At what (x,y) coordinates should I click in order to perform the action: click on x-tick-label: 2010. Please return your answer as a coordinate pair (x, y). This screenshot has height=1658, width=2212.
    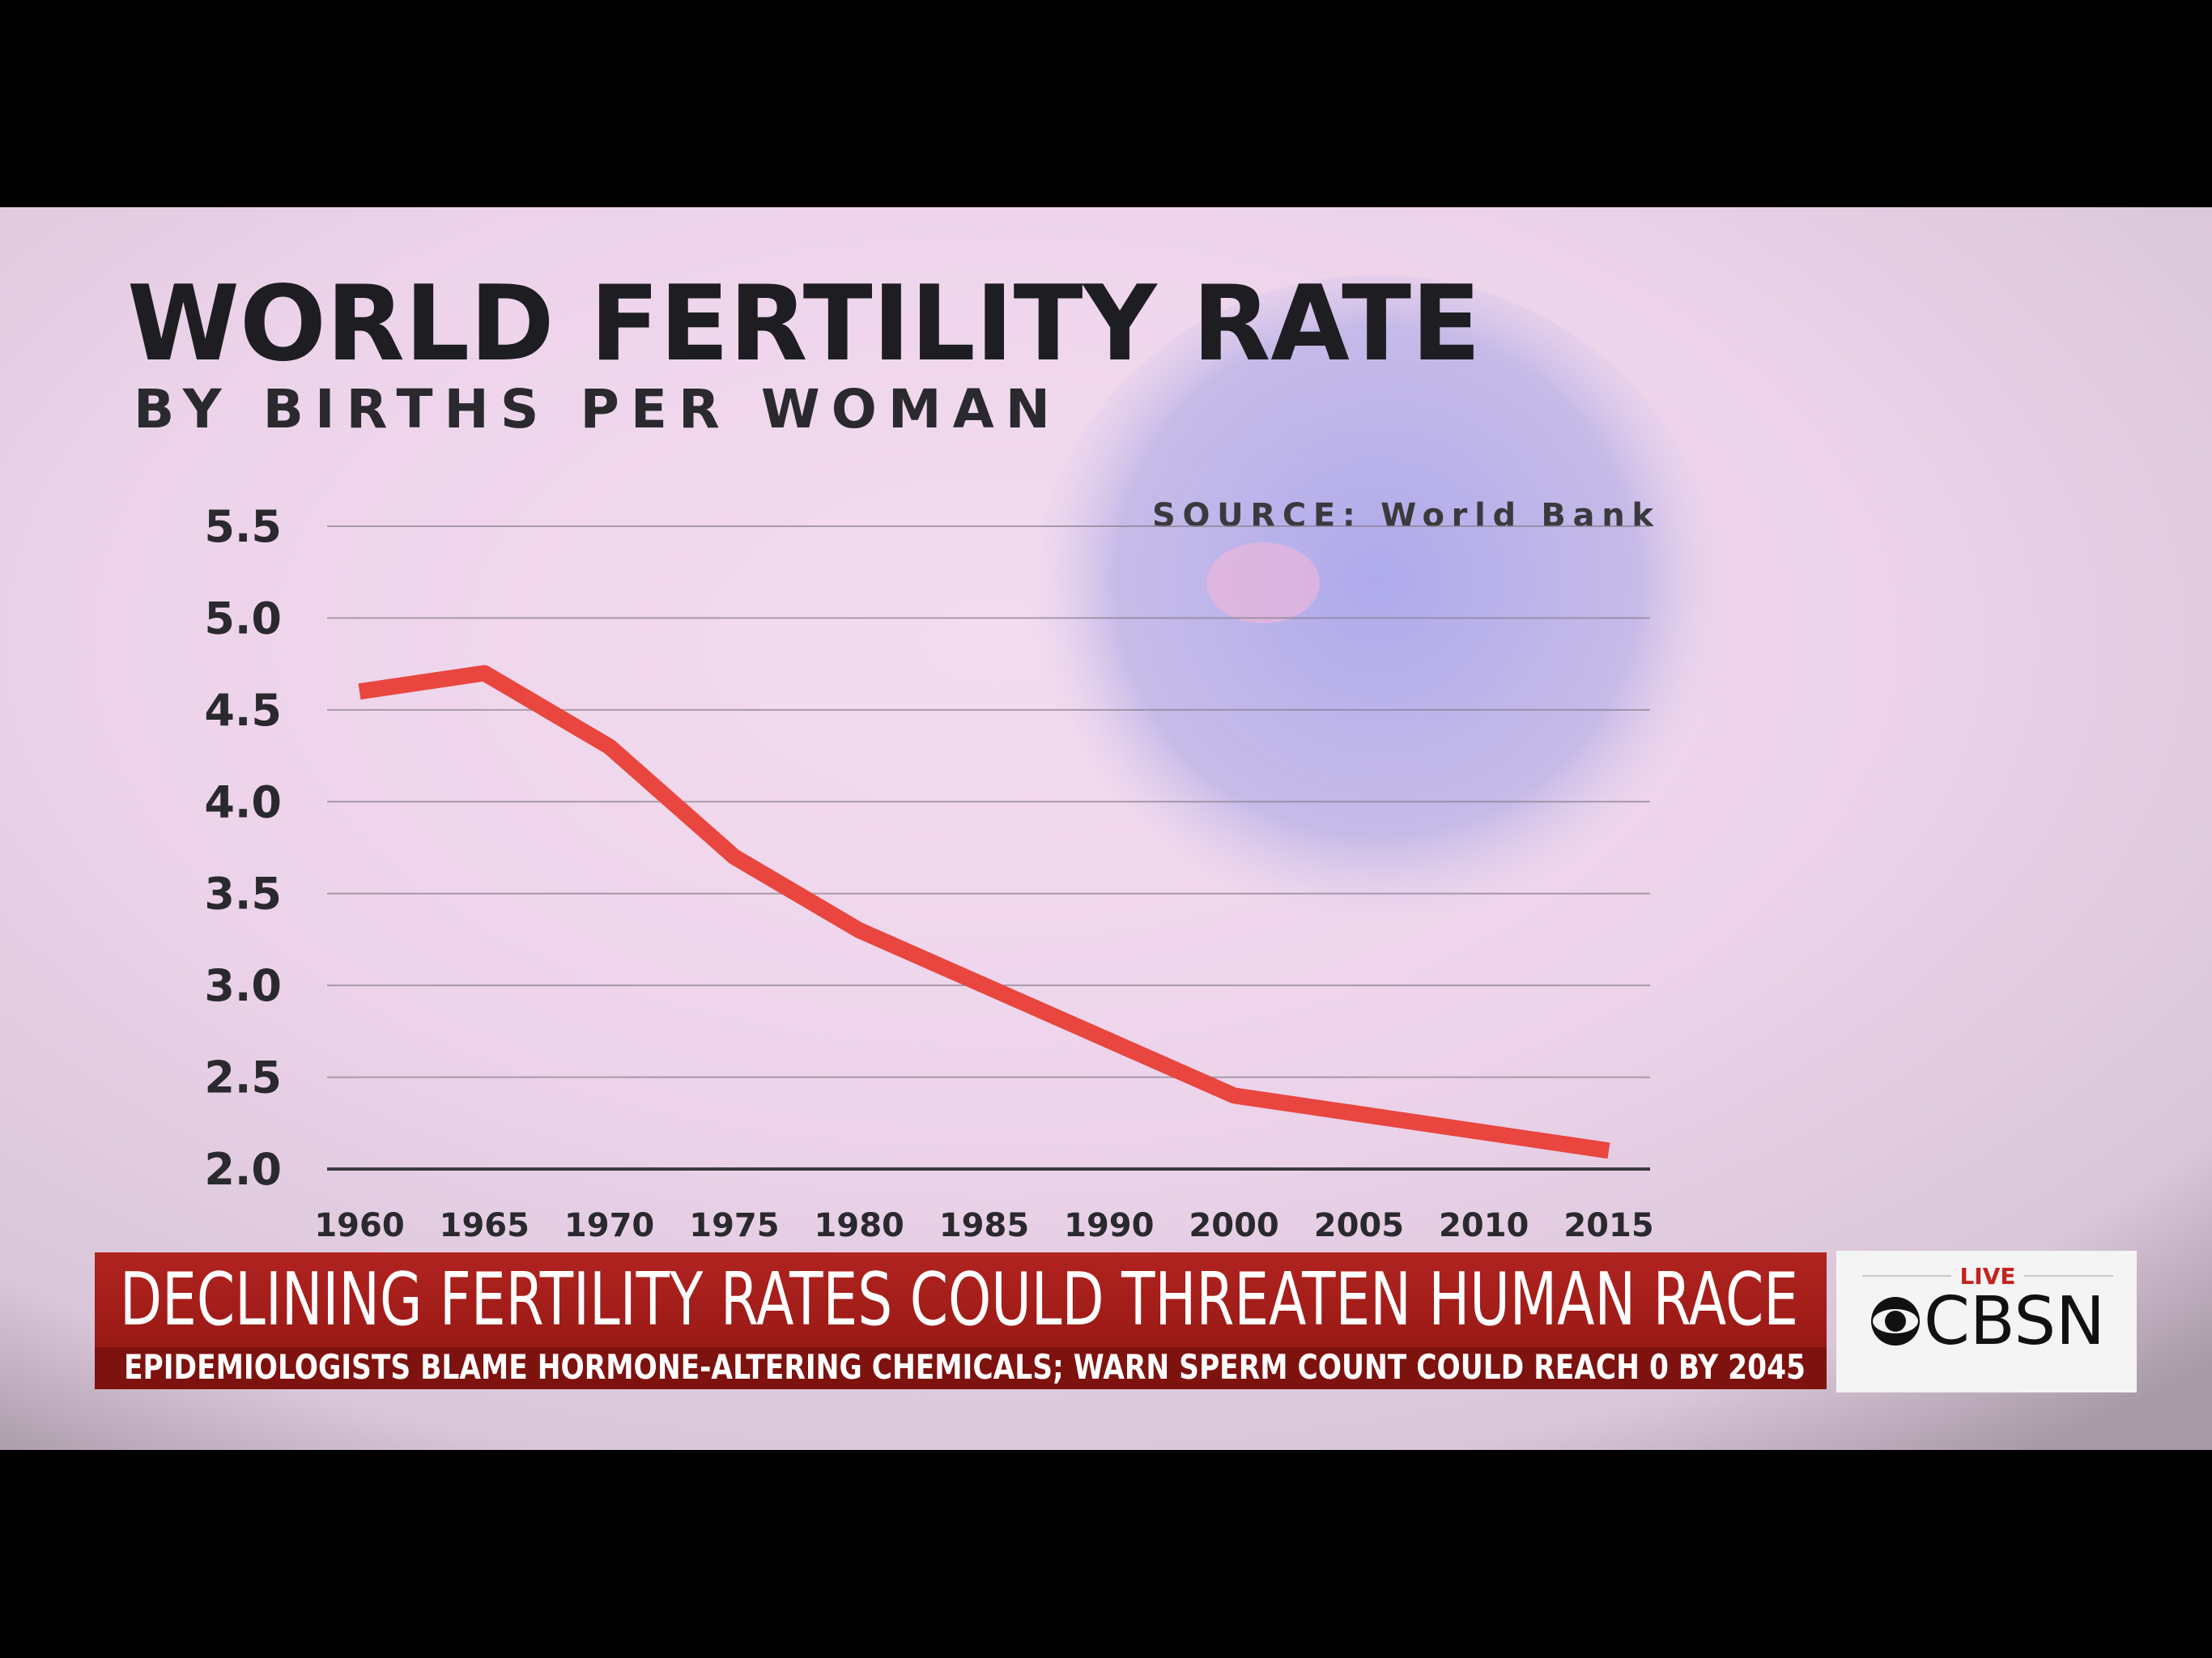
    Looking at the image, I should click on (1484, 1225).